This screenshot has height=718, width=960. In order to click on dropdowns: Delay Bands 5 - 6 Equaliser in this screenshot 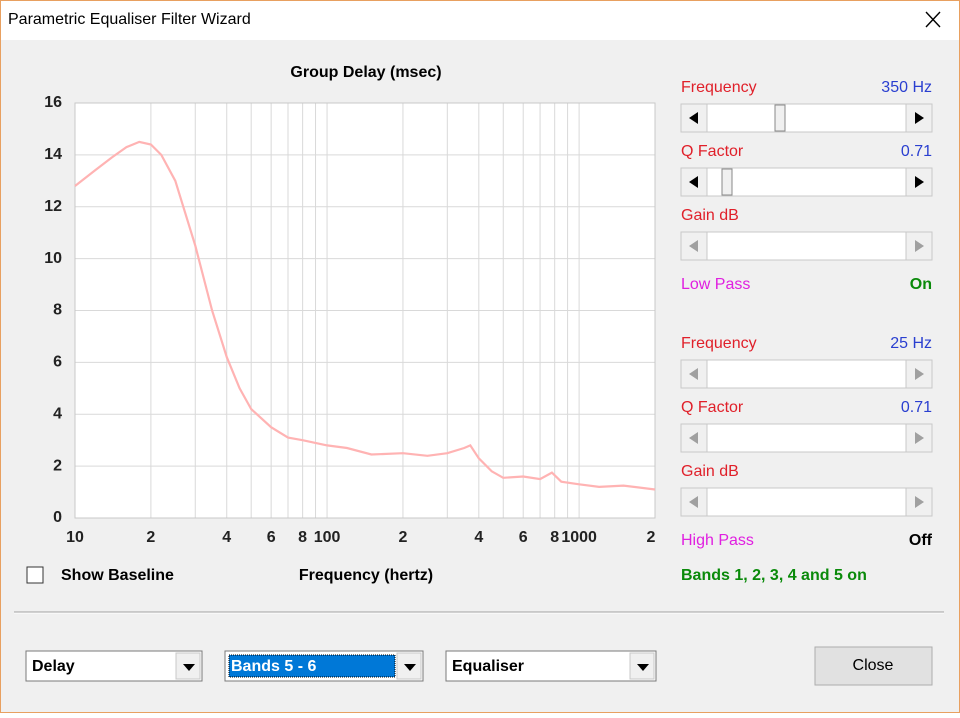, I will do `click(341, 666)`.